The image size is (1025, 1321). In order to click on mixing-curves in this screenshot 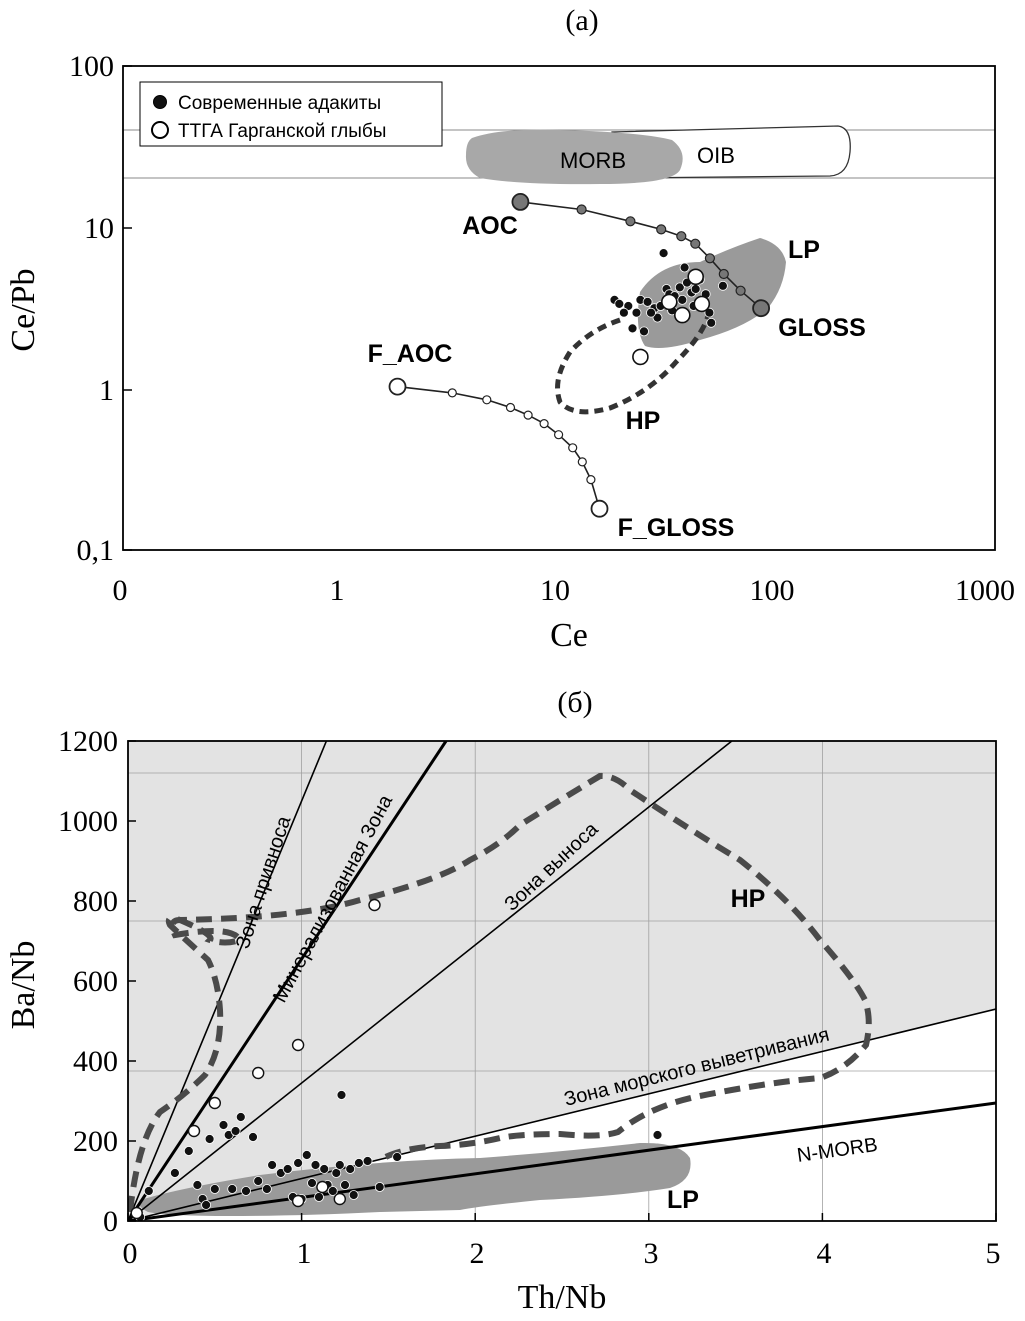, I will do `click(579, 355)`.